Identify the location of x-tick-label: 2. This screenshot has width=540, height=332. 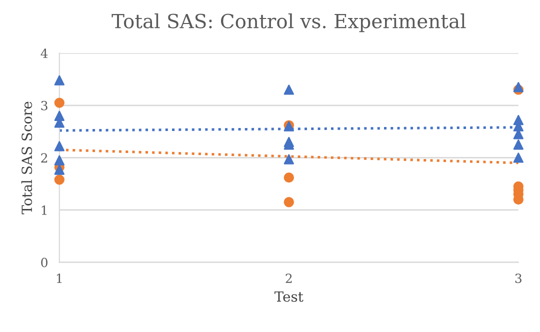
(289, 278).